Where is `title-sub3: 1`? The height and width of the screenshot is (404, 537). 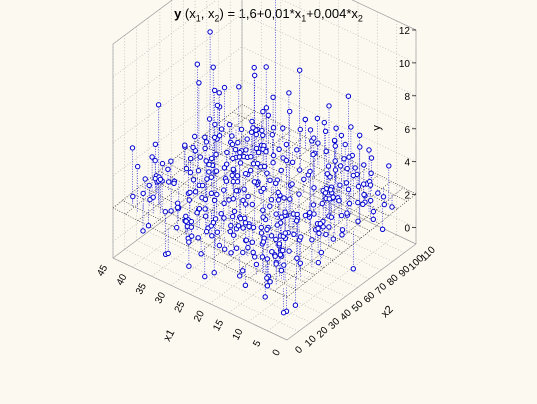 title-sub3: 1 is located at coordinates (304, 18).